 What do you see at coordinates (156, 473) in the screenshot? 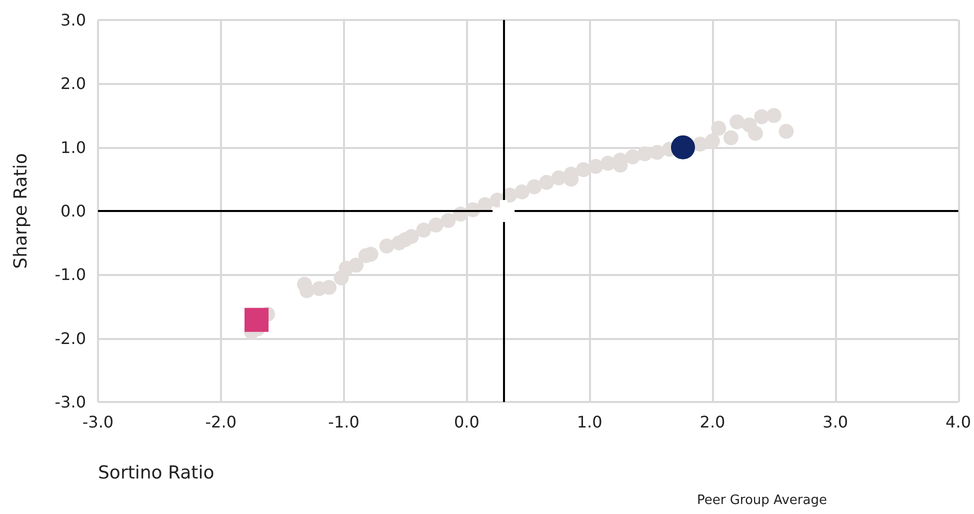
I see `x-axis-title: Sortino Ratio` at bounding box center [156, 473].